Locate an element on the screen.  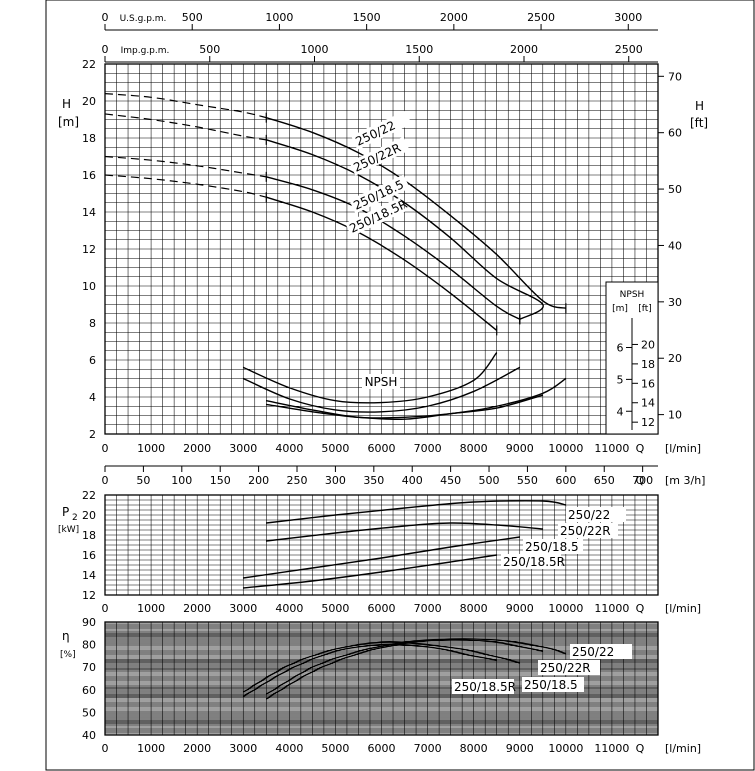
power-x-tick: 10000 is located at coordinates (565, 608).